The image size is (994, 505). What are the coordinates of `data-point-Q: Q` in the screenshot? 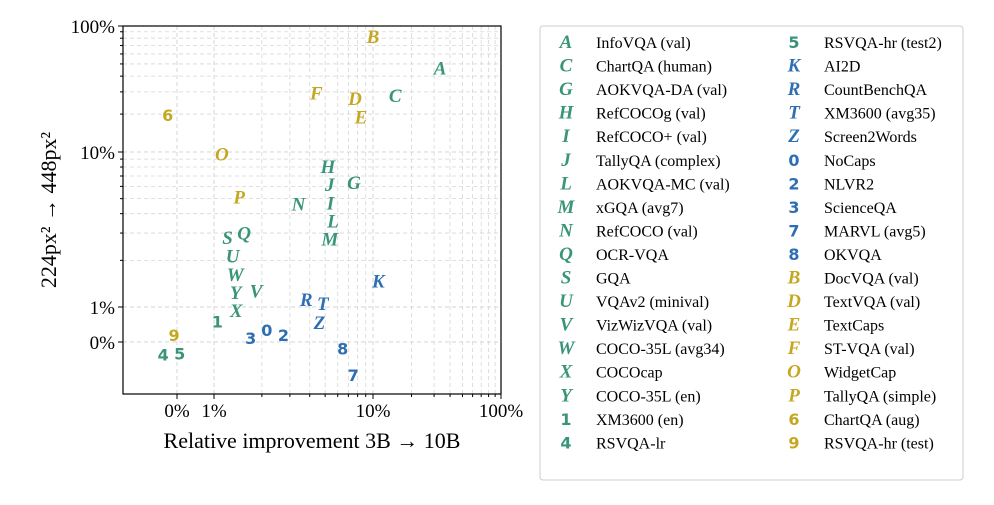 It's located at (244, 233).